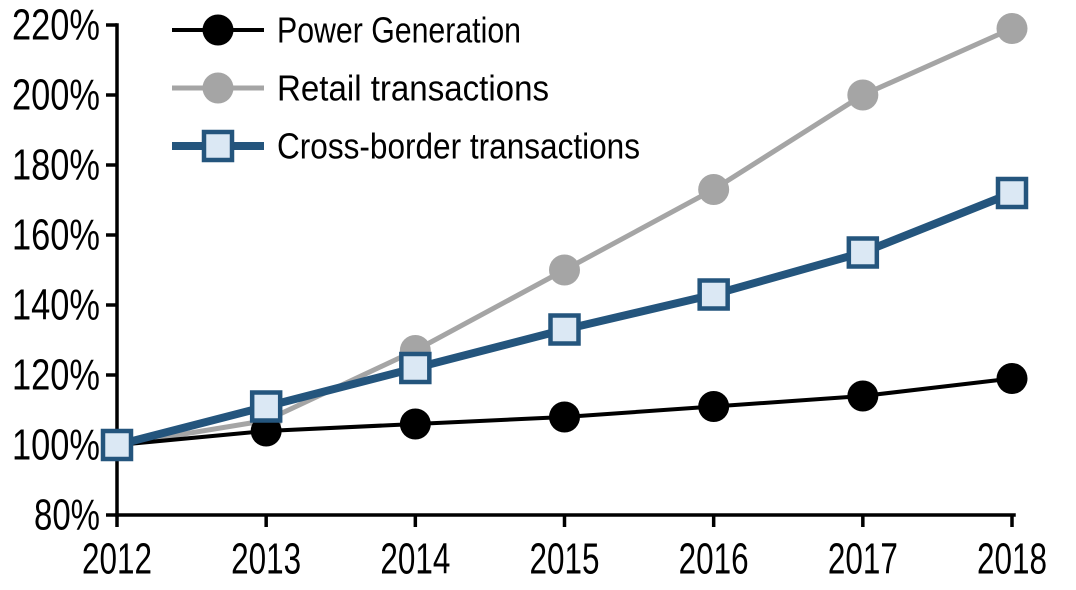  What do you see at coordinates (56, 165) in the screenshot?
I see `y-tick-label: 180%` at bounding box center [56, 165].